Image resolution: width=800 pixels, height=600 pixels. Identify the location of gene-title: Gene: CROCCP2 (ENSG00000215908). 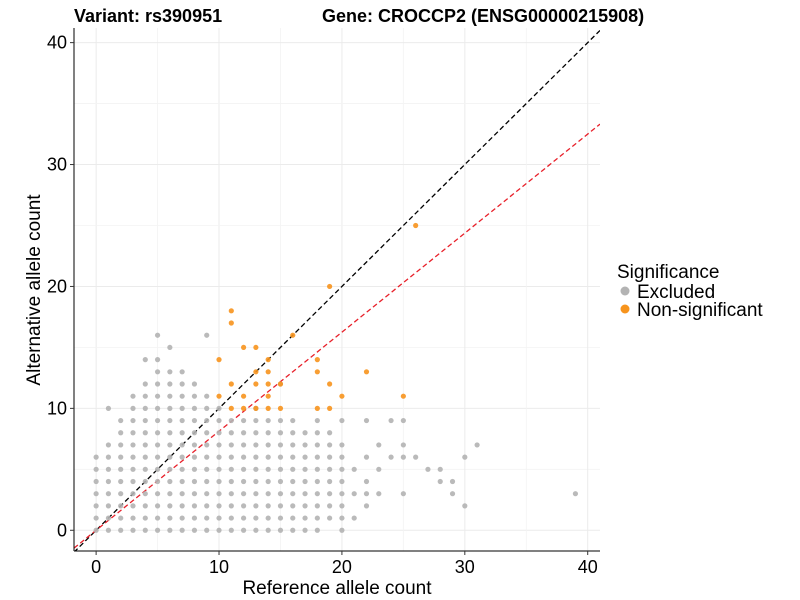
(483, 16).